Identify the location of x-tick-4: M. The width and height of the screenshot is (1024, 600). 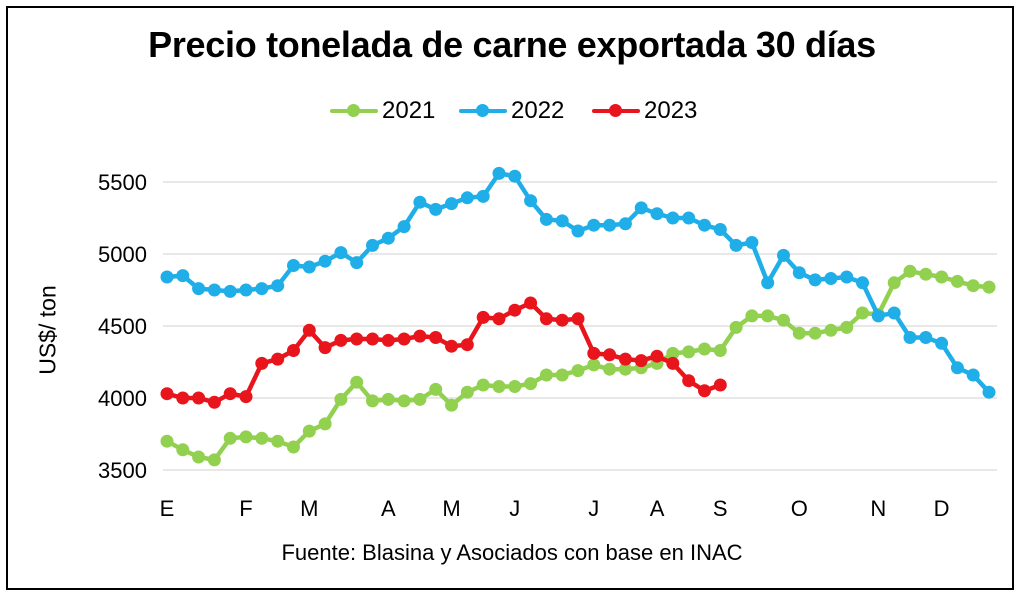
(451, 508).